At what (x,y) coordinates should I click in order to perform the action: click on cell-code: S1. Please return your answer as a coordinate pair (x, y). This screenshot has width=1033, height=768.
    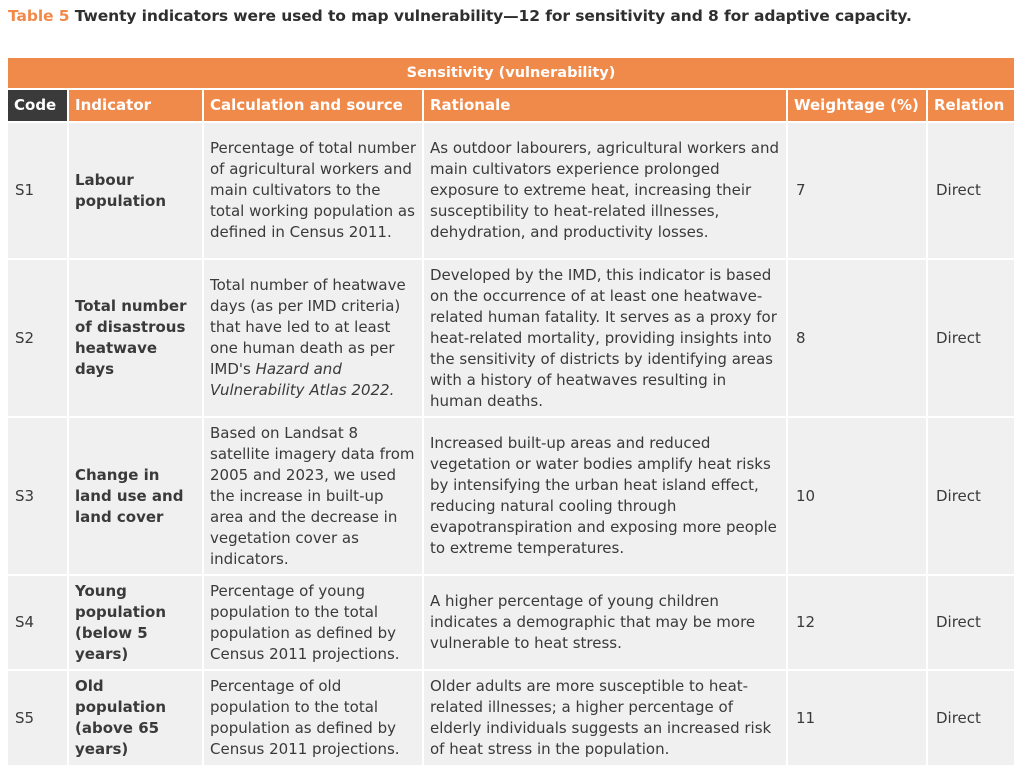
    Looking at the image, I should click on (38, 191).